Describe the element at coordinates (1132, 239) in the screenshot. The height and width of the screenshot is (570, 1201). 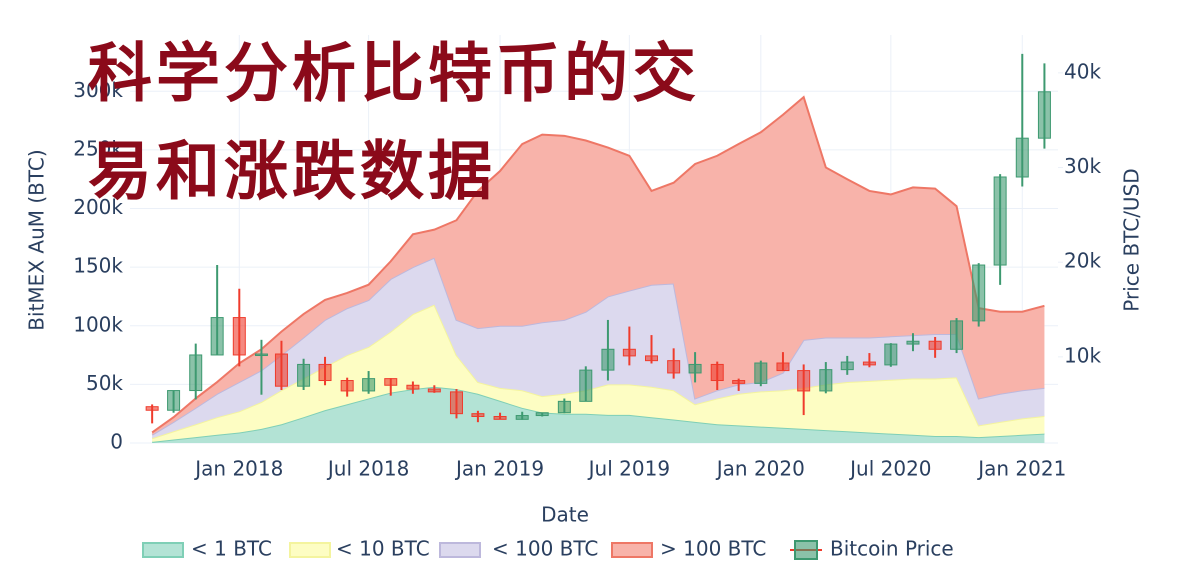
I see `y2-axis-label: Price BTC/USD` at that location.